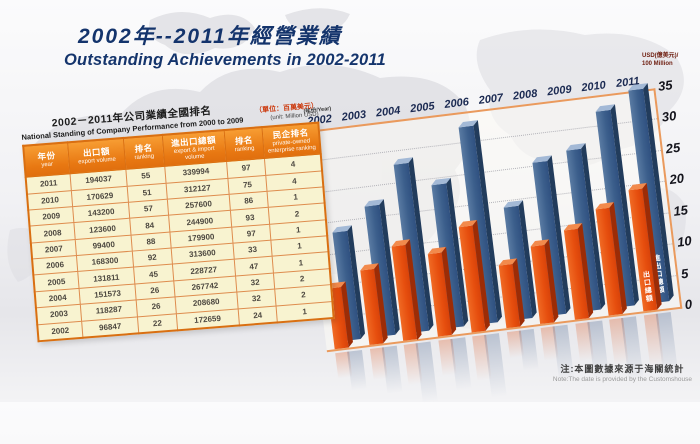  Describe the element at coordinates (657, 64) in the screenshot. I see `y-axis-unit-line2: 100 Million` at that location.